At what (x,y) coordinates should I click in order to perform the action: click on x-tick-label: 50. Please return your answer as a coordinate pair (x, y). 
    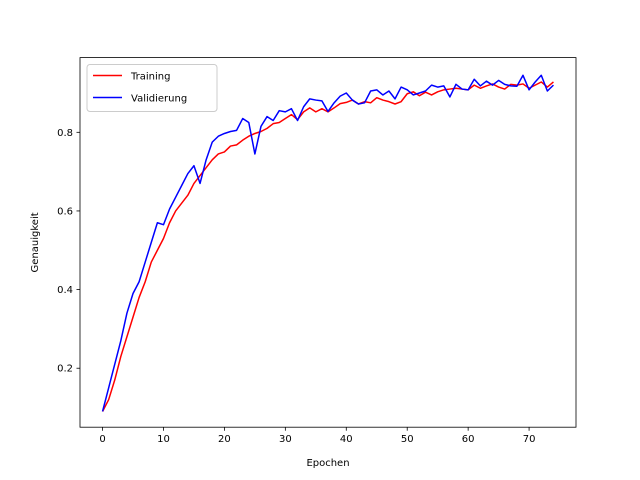
    Looking at the image, I should click on (407, 439).